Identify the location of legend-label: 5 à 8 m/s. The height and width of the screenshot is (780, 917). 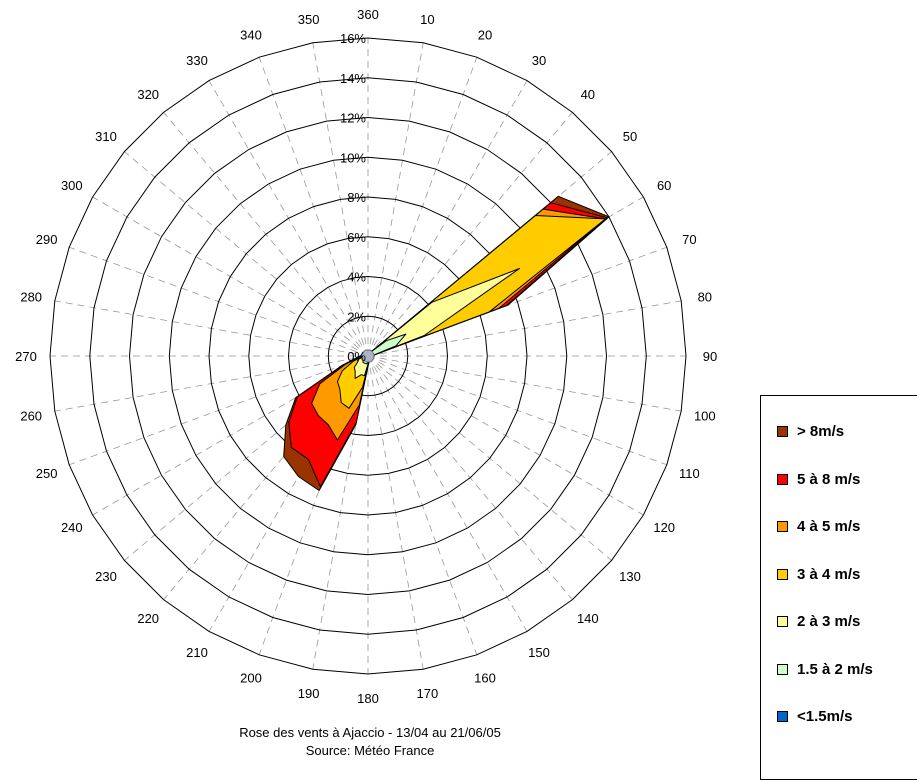
(829, 479).